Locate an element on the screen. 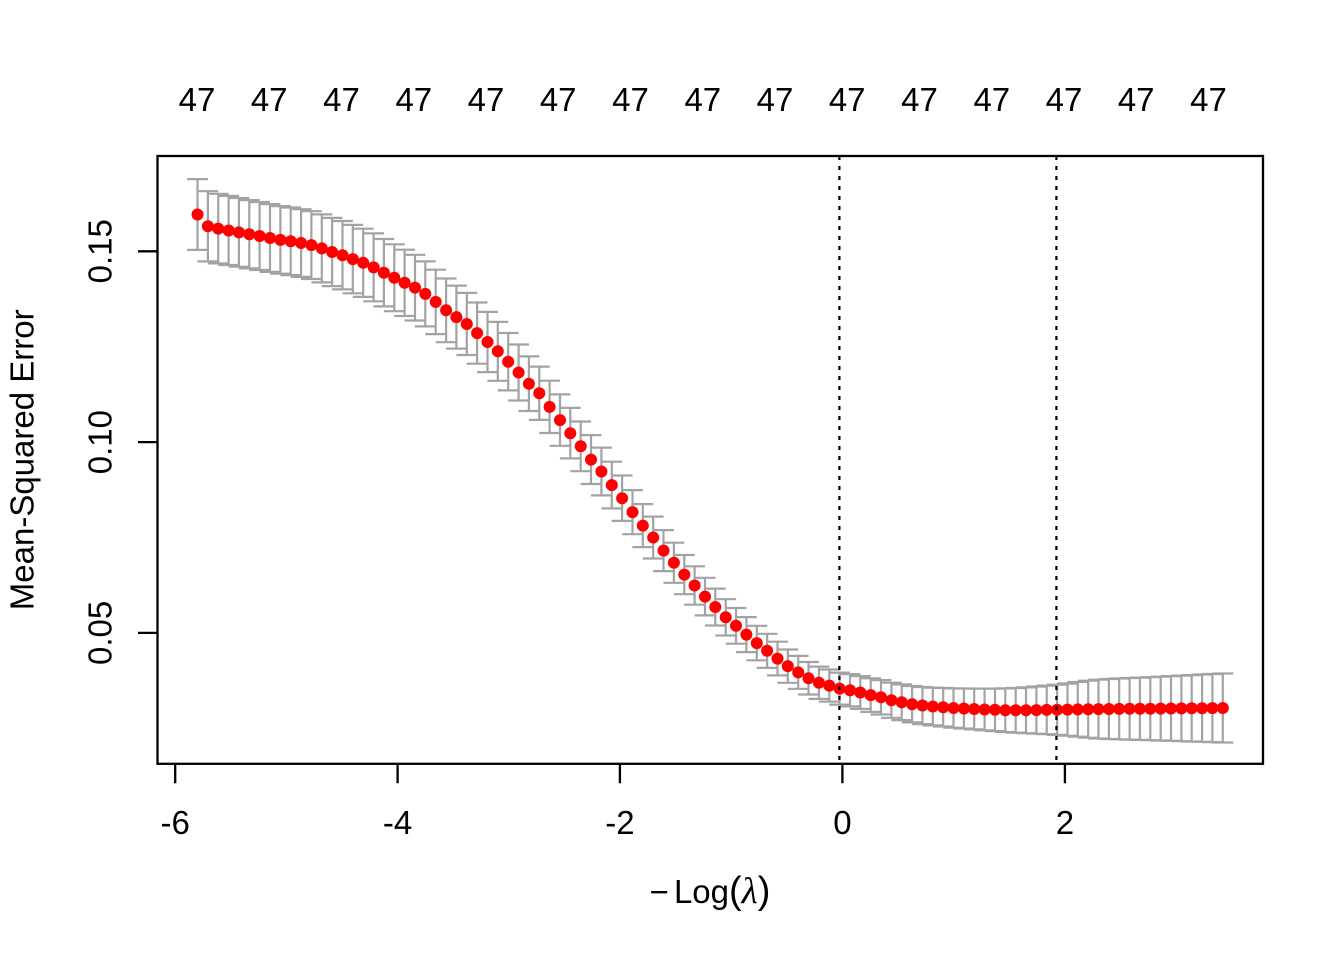 This screenshot has width=1344, height=960. svg-text: -2 is located at coordinates (619, 822).